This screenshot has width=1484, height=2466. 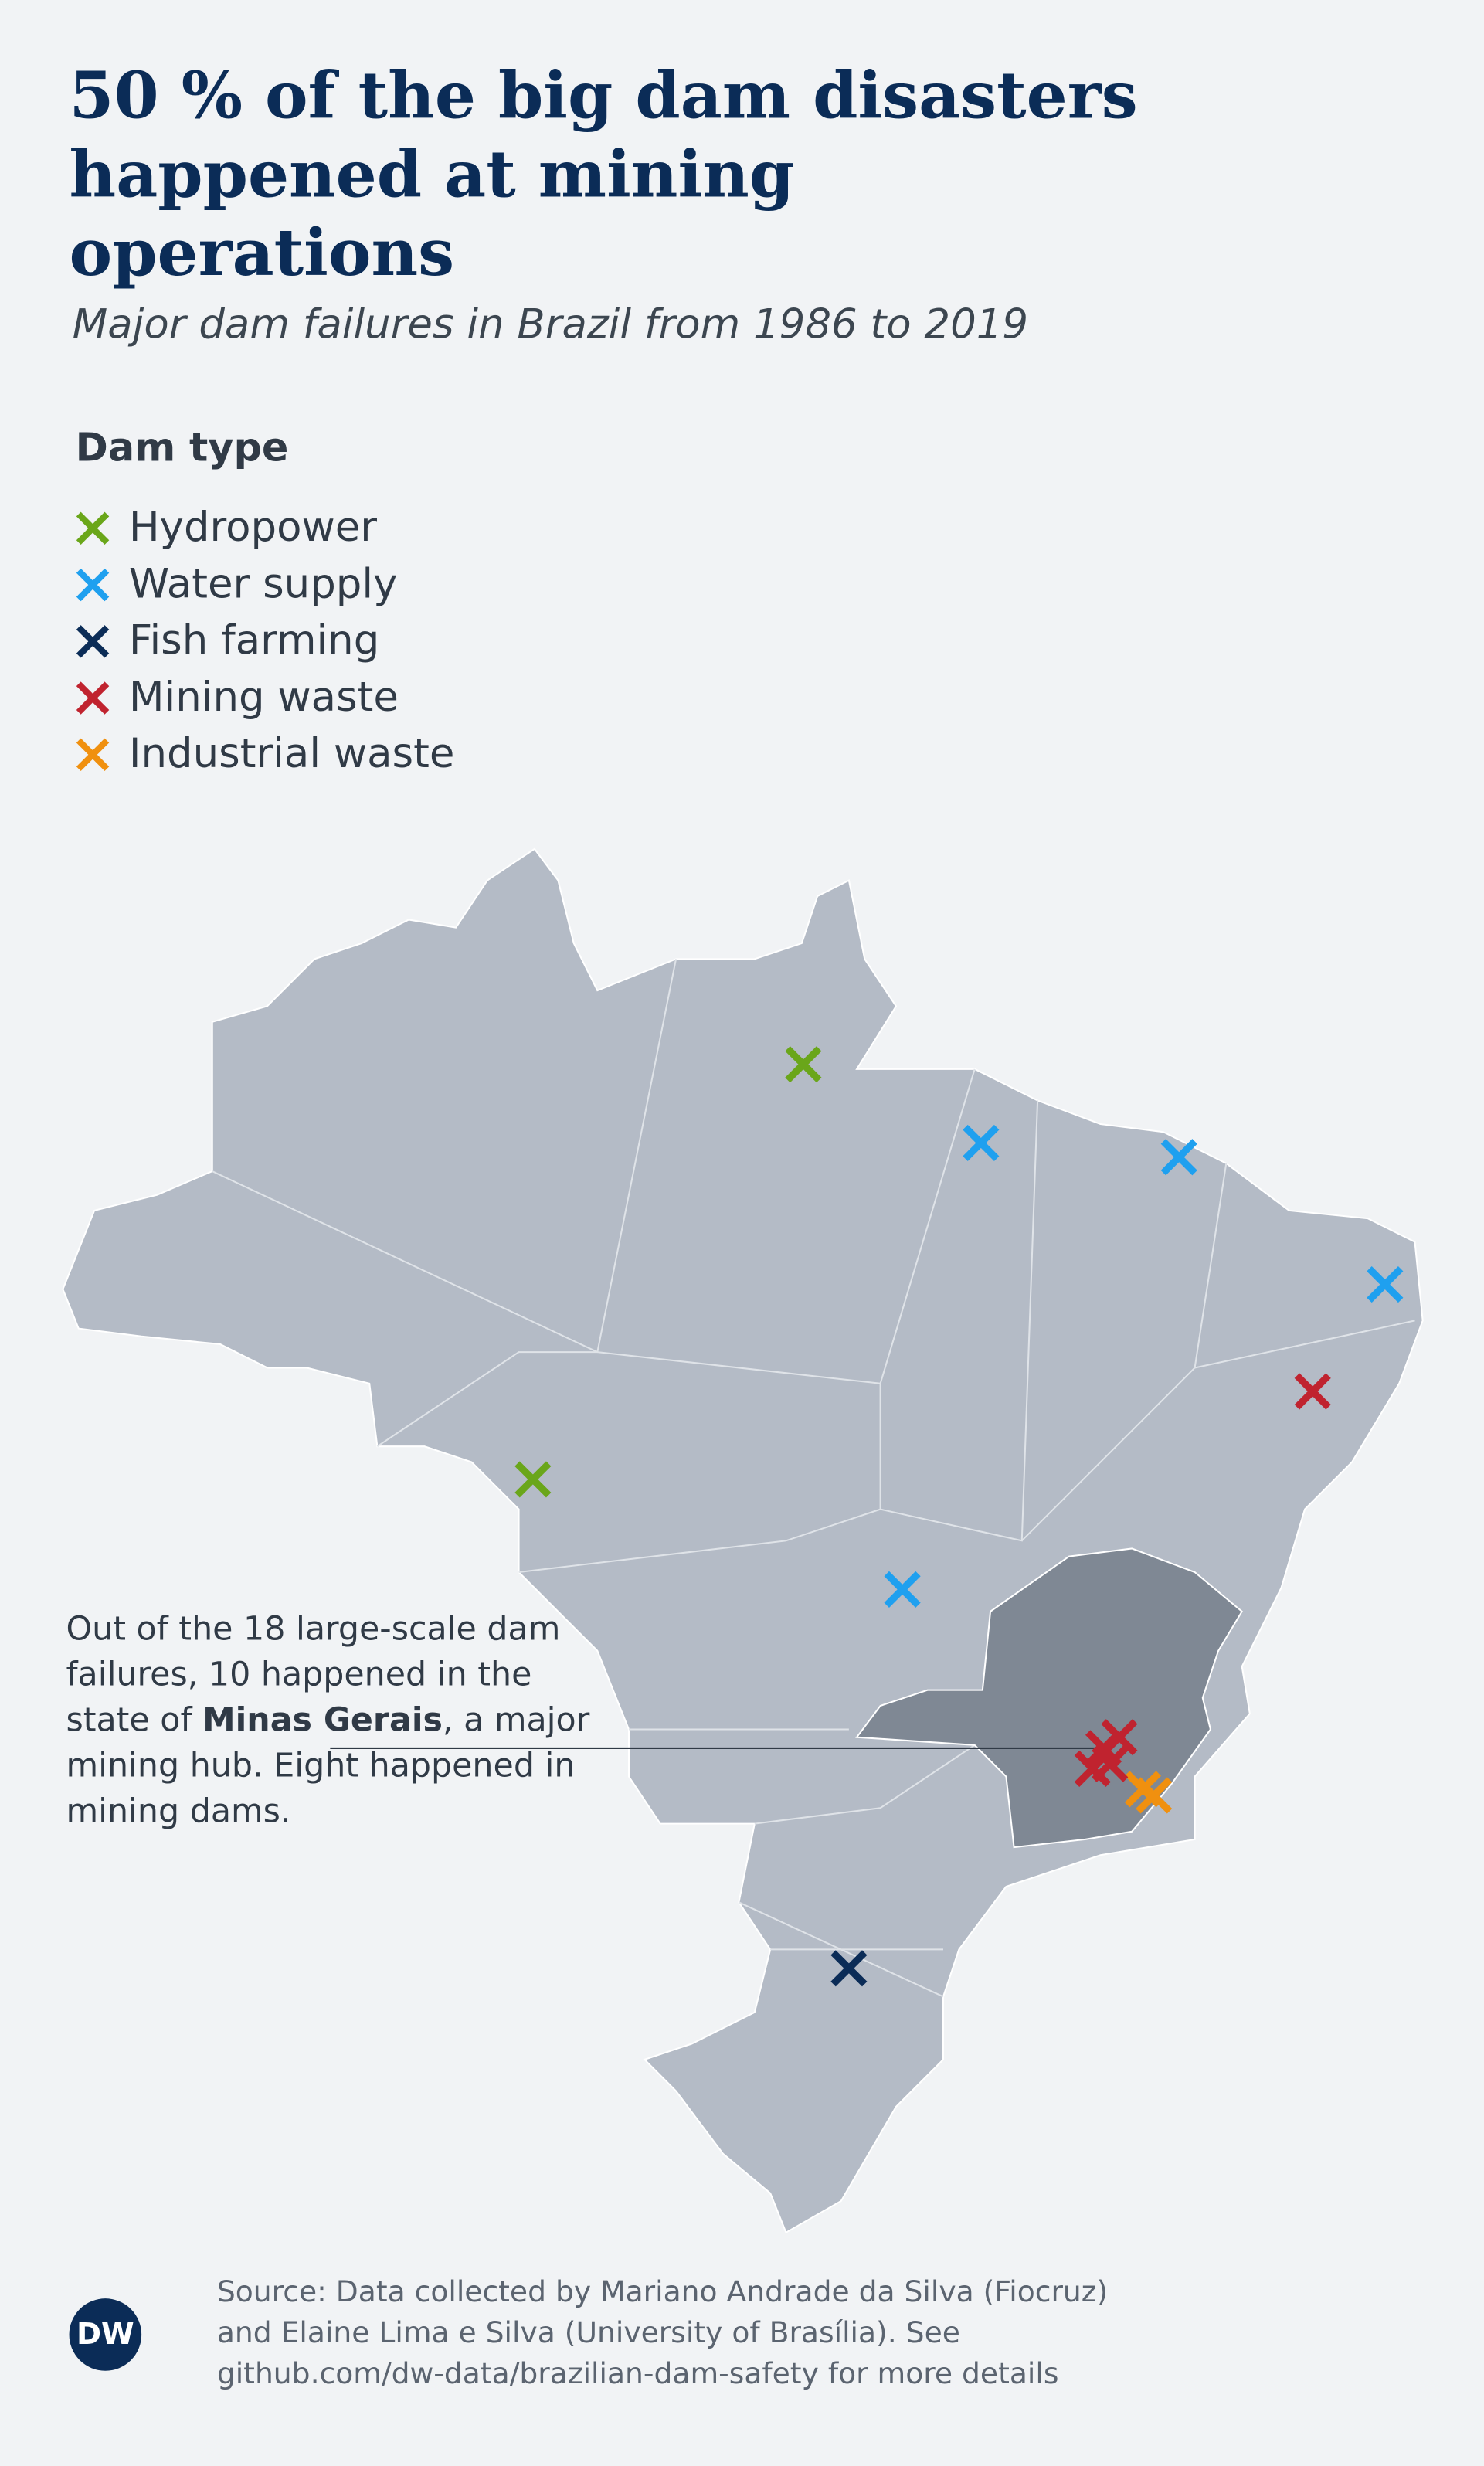 What do you see at coordinates (106, 2335) in the screenshot?
I see `logo: DW` at bounding box center [106, 2335].